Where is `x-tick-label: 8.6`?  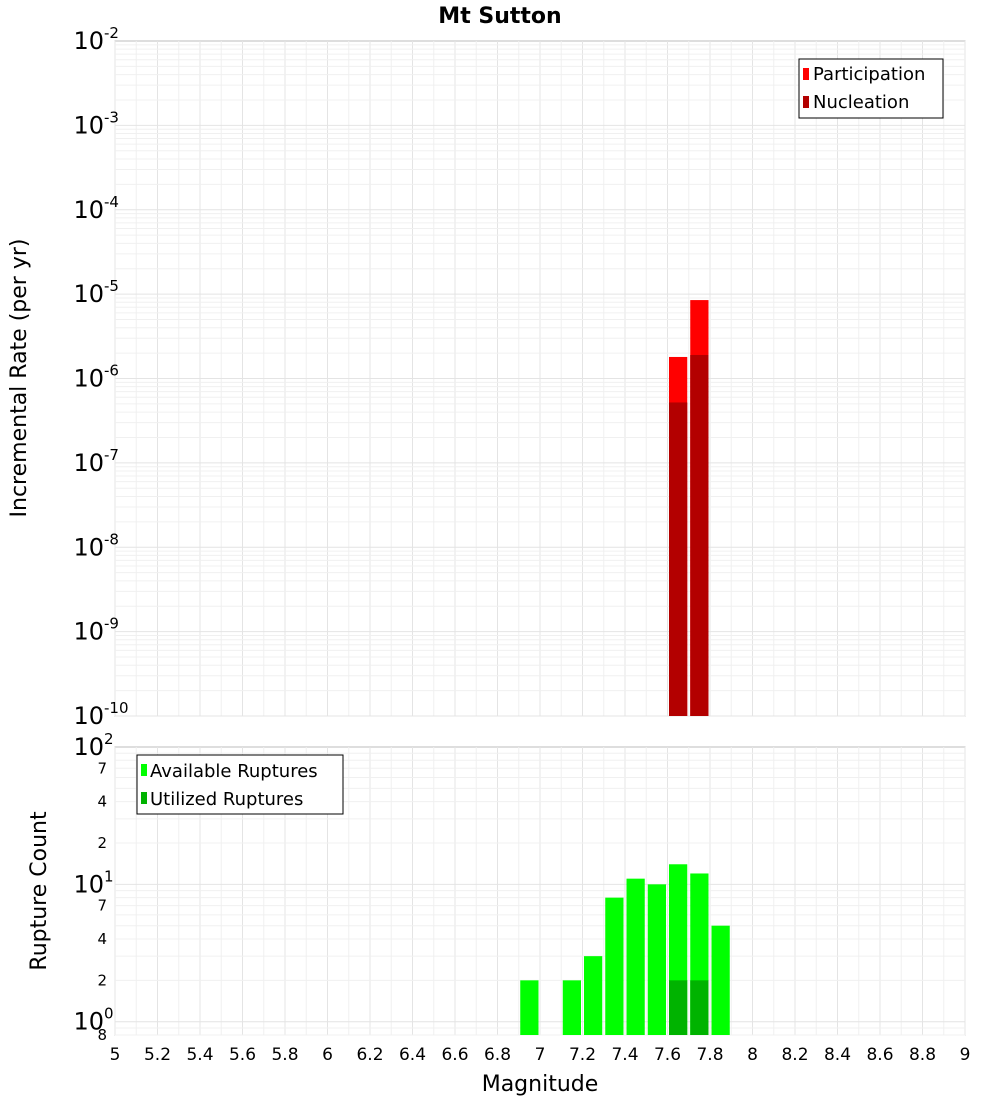
x-tick-label: 8.6 is located at coordinates (879, 1055).